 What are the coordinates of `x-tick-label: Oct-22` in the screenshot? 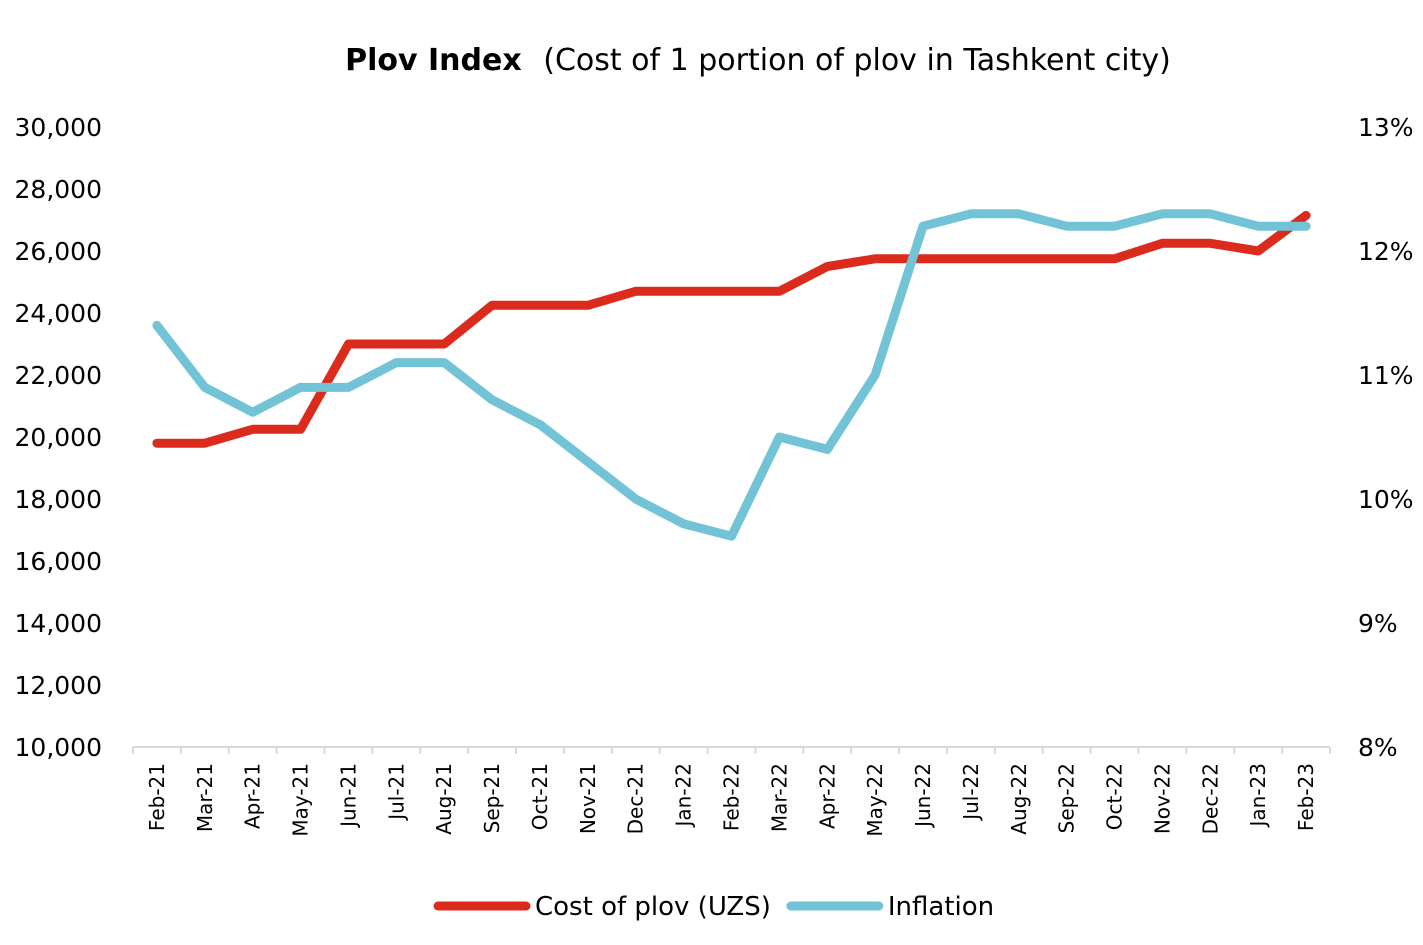 It's located at (1115, 796).